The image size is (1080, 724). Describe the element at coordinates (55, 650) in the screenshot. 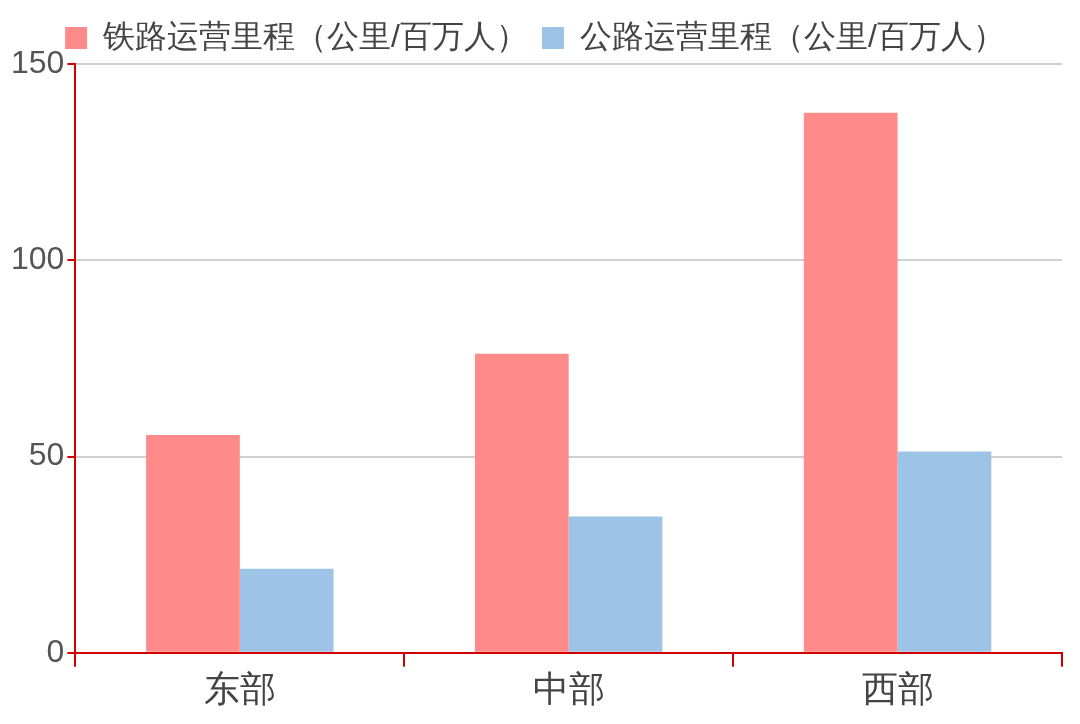

I see `y-tick-label: 0` at that location.